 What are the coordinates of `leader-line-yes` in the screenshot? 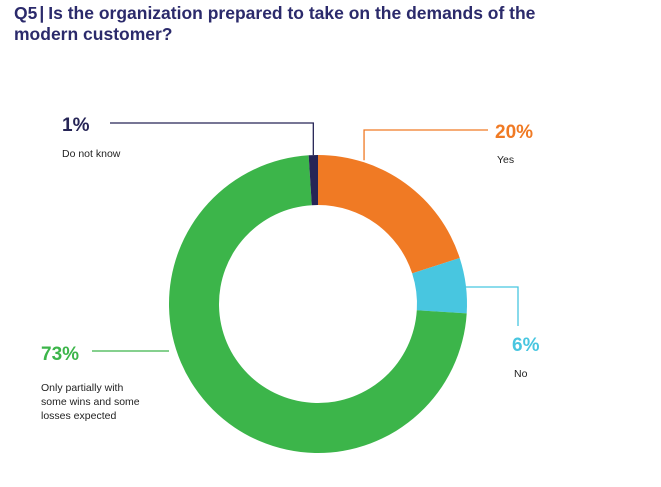 It's located at (425, 145).